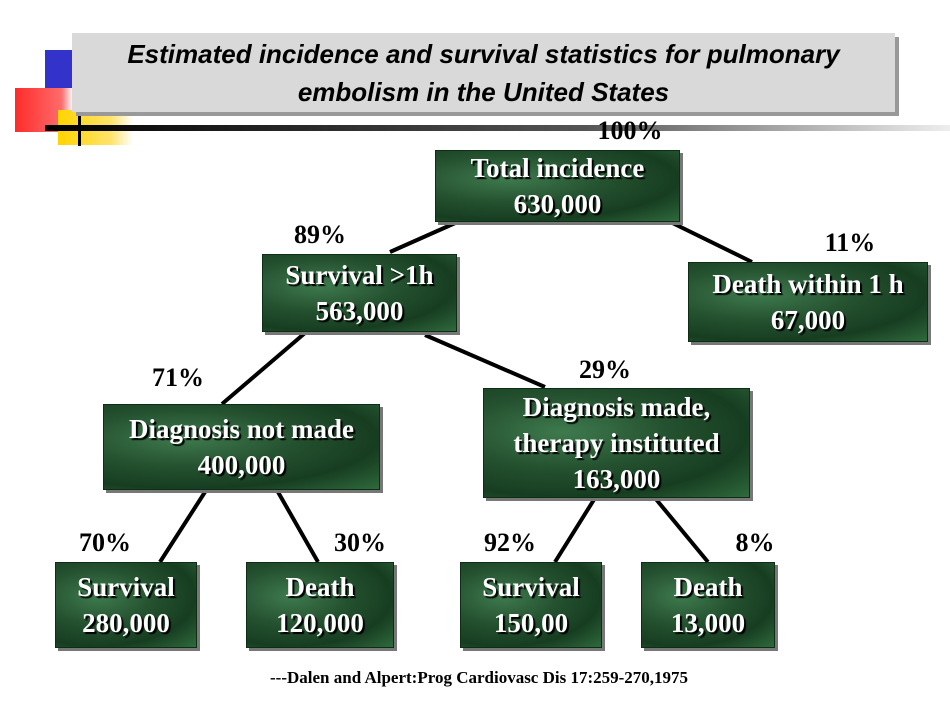  Describe the element at coordinates (755, 542) in the screenshot. I see `node-percent: 8%` at that location.